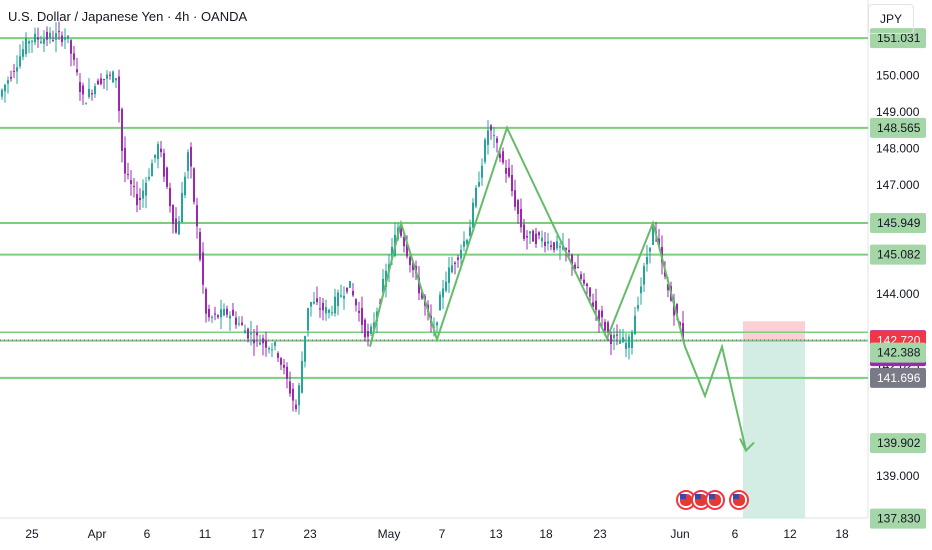 The width and height of the screenshot is (932, 550). I want to click on price-tag: 137.830, so click(898, 518).